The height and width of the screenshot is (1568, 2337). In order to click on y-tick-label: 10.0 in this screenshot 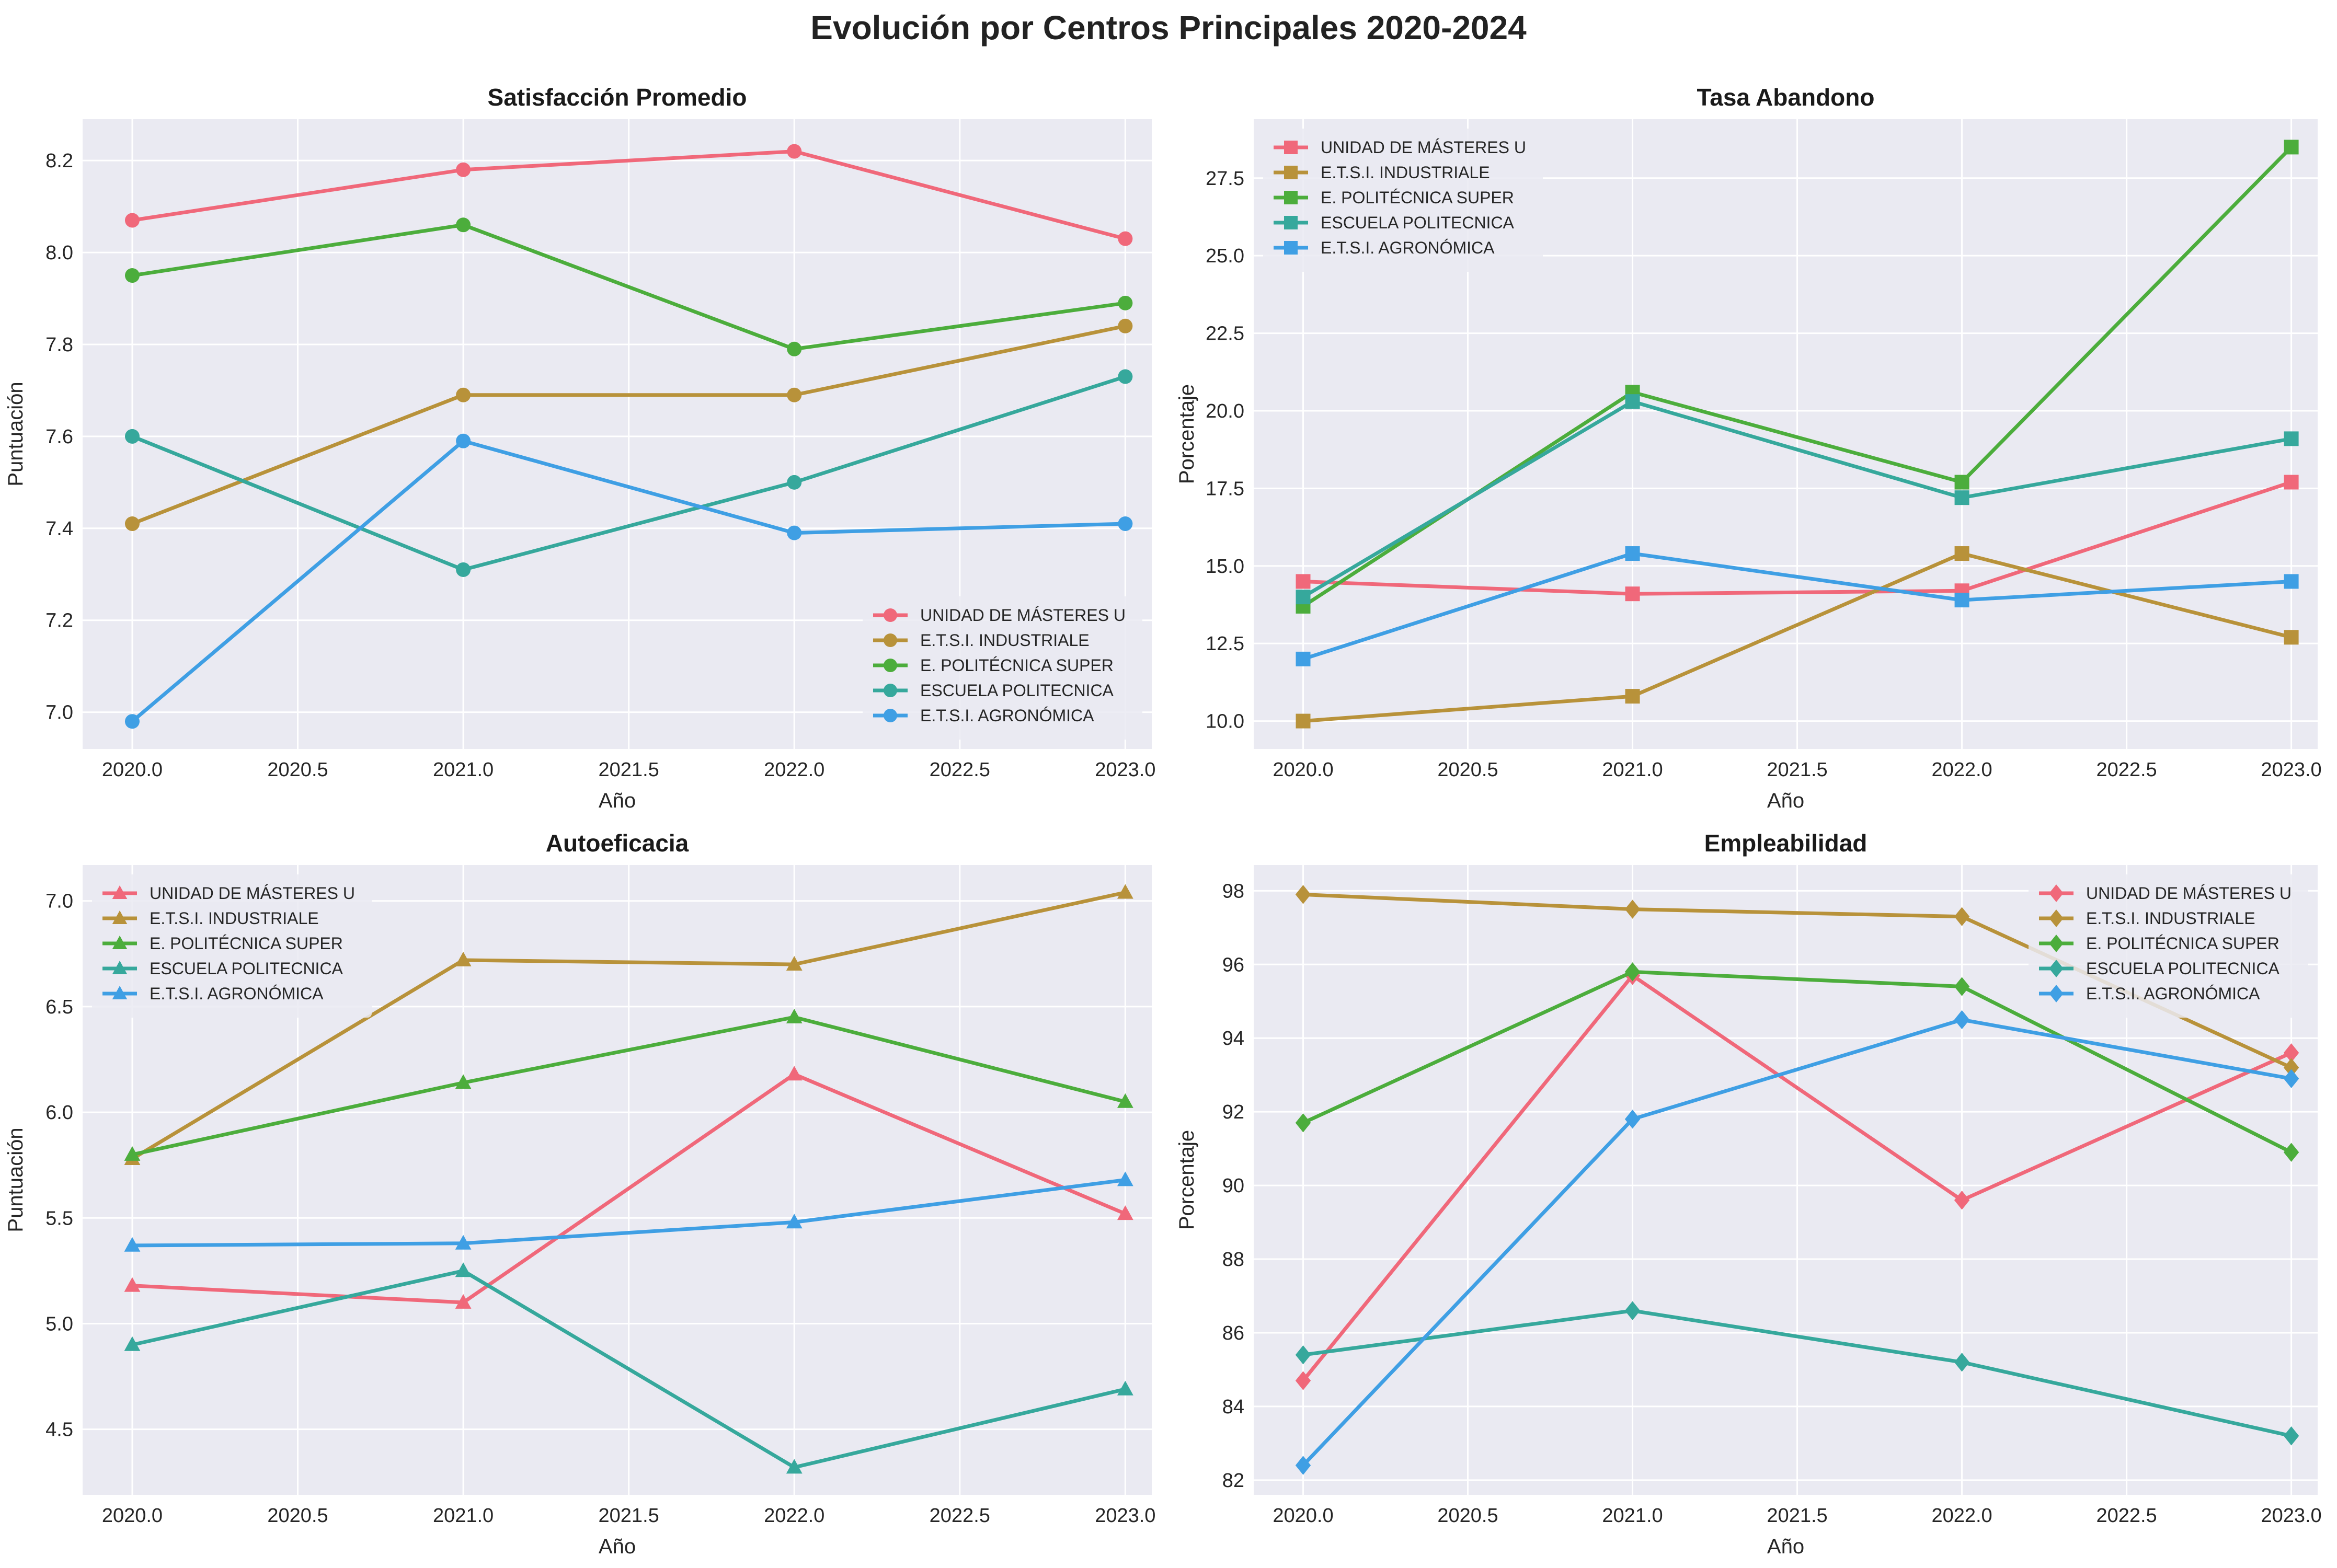, I will do `click(1225, 722)`.